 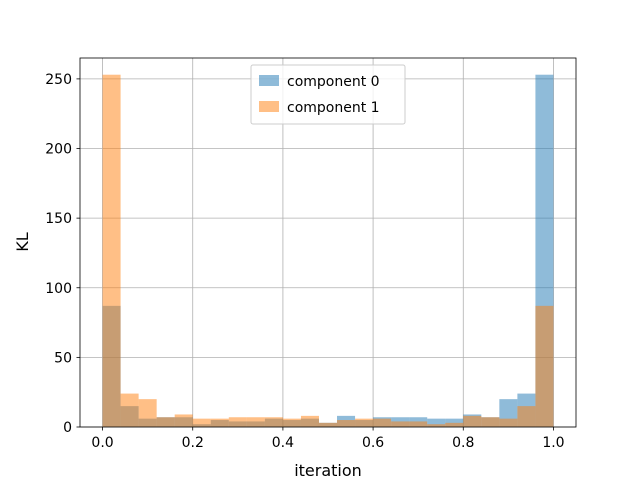 What do you see at coordinates (58, 219) in the screenshot?
I see `y-tick-label: 150` at bounding box center [58, 219].